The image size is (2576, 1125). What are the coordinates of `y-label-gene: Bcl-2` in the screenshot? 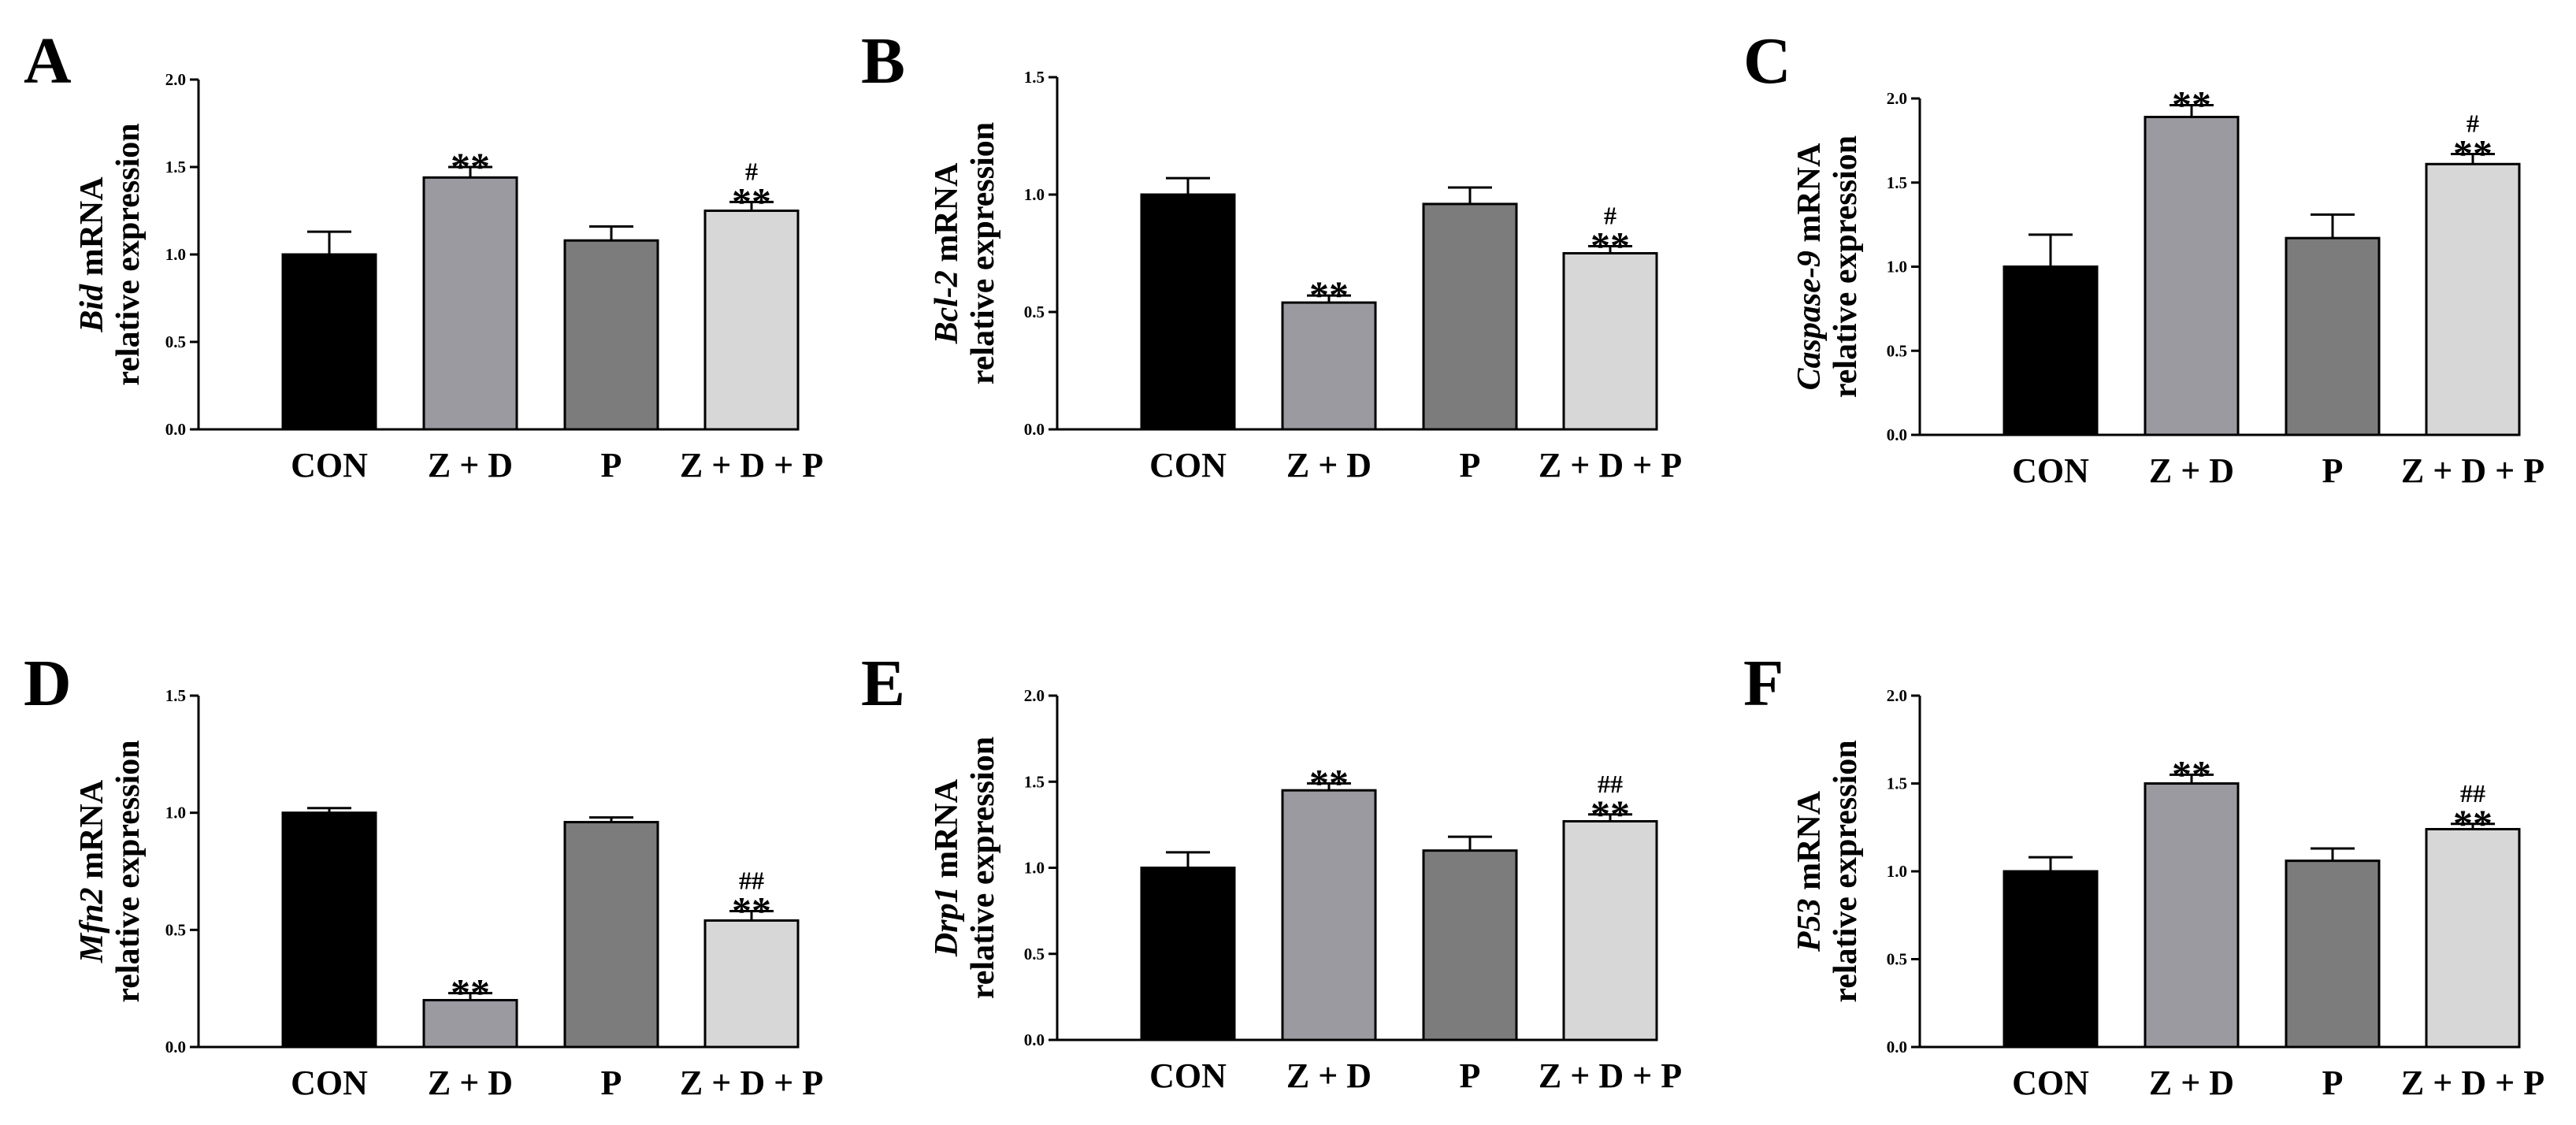 It's located at (947, 307).